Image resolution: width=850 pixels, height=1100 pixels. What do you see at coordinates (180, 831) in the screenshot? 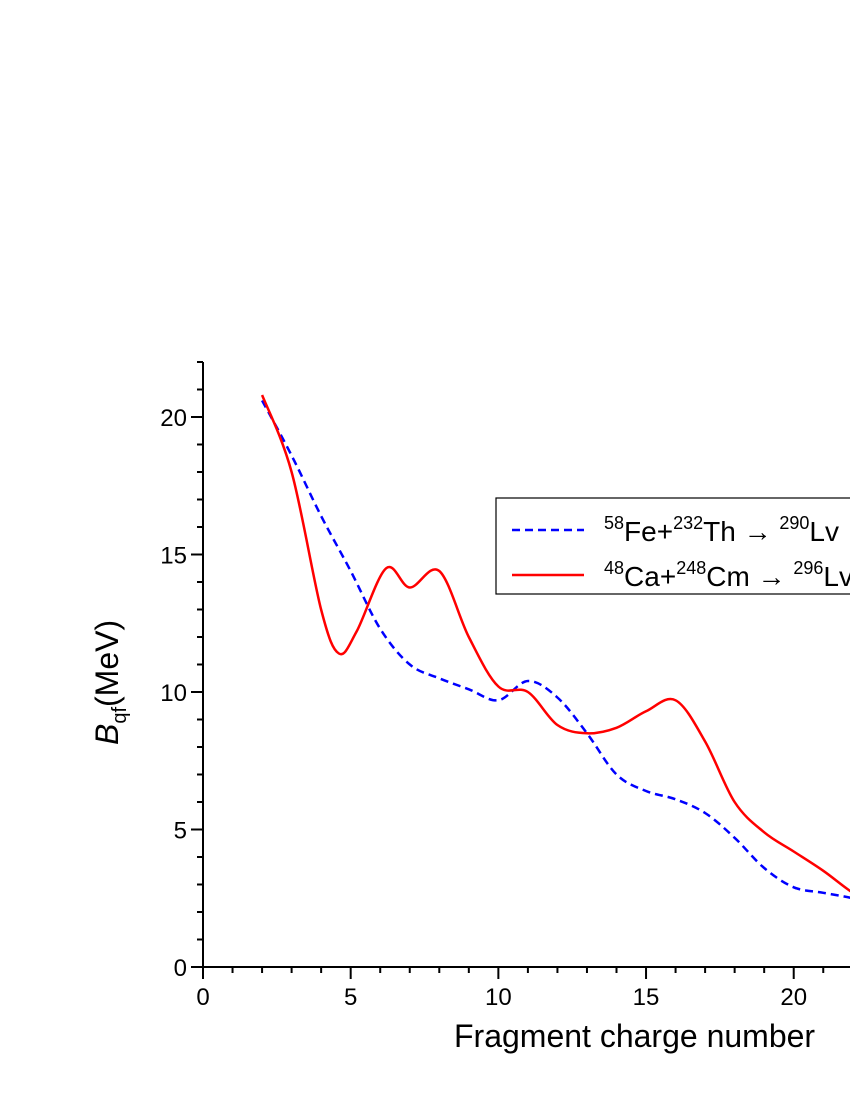
I see `y-tick-label: 5` at bounding box center [180, 831].